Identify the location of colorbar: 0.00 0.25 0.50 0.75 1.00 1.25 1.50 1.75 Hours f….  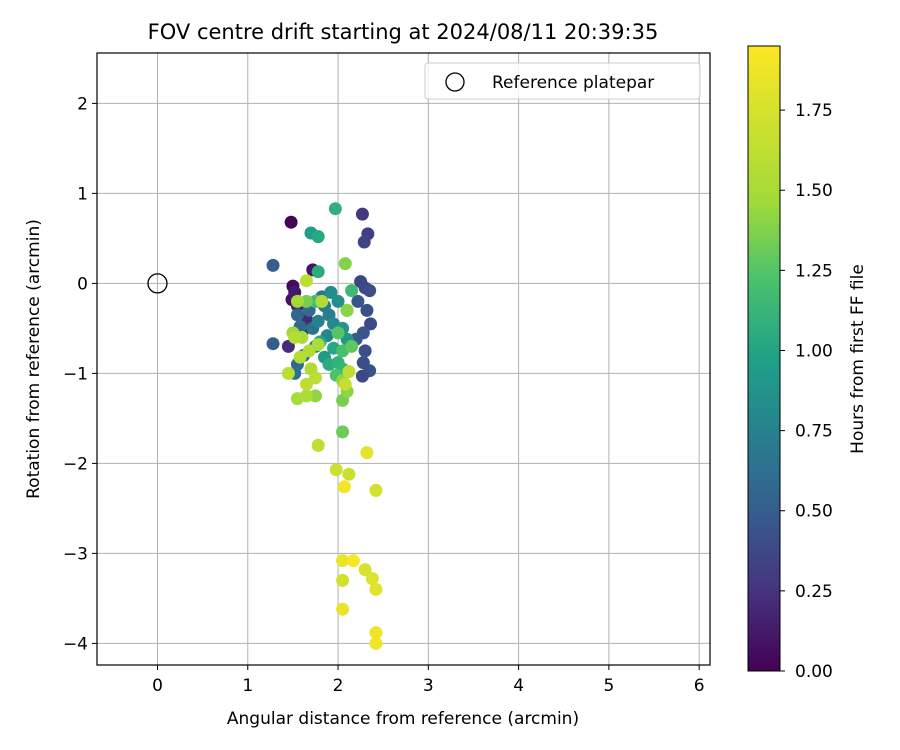
(807, 363).